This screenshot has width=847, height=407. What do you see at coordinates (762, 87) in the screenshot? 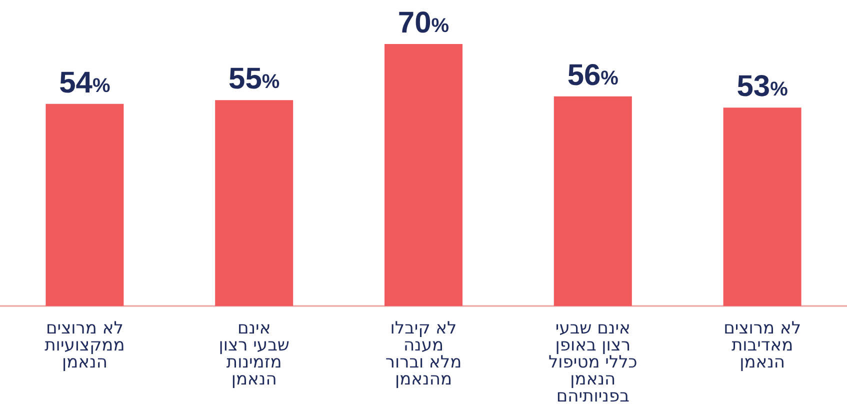
I see `data-label: 53%` at bounding box center [762, 87].